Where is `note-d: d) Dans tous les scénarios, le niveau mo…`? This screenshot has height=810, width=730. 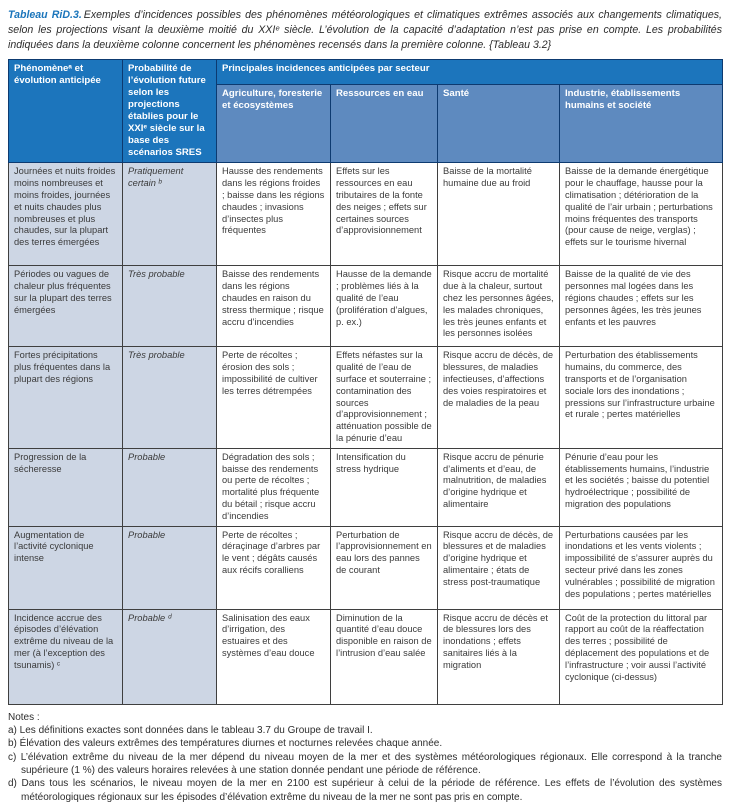
note-d: d) Dans tous les scénarios, le niveau mo… is located at coordinates (365, 790).